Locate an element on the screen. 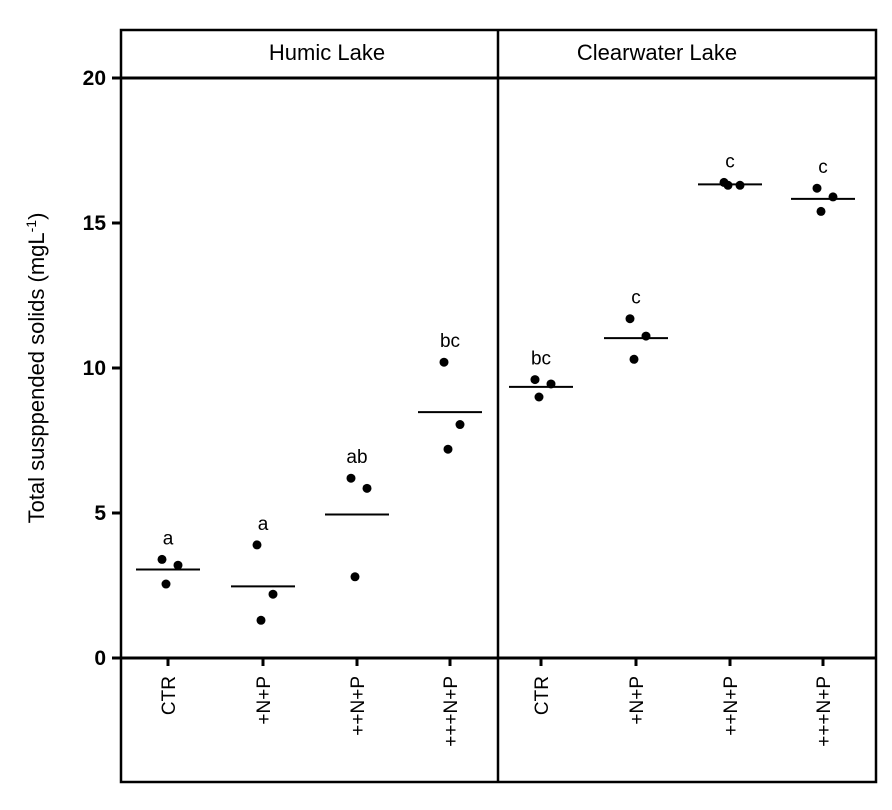 This screenshot has width=892, height=810. panel-title-clearwater: Clearwater Lake is located at coordinates (657, 52).